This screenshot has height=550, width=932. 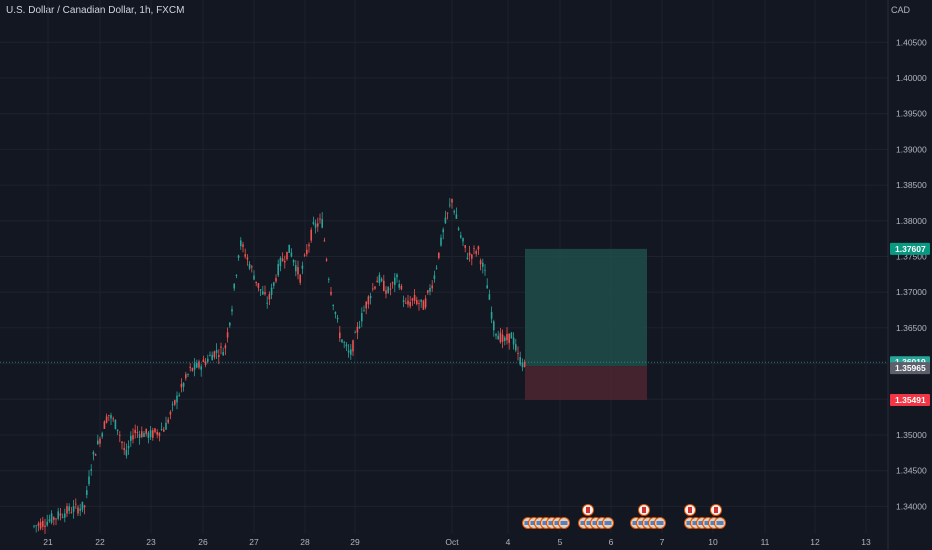 What do you see at coordinates (452, 542) in the screenshot?
I see `time-tick-label: Oct` at bounding box center [452, 542].